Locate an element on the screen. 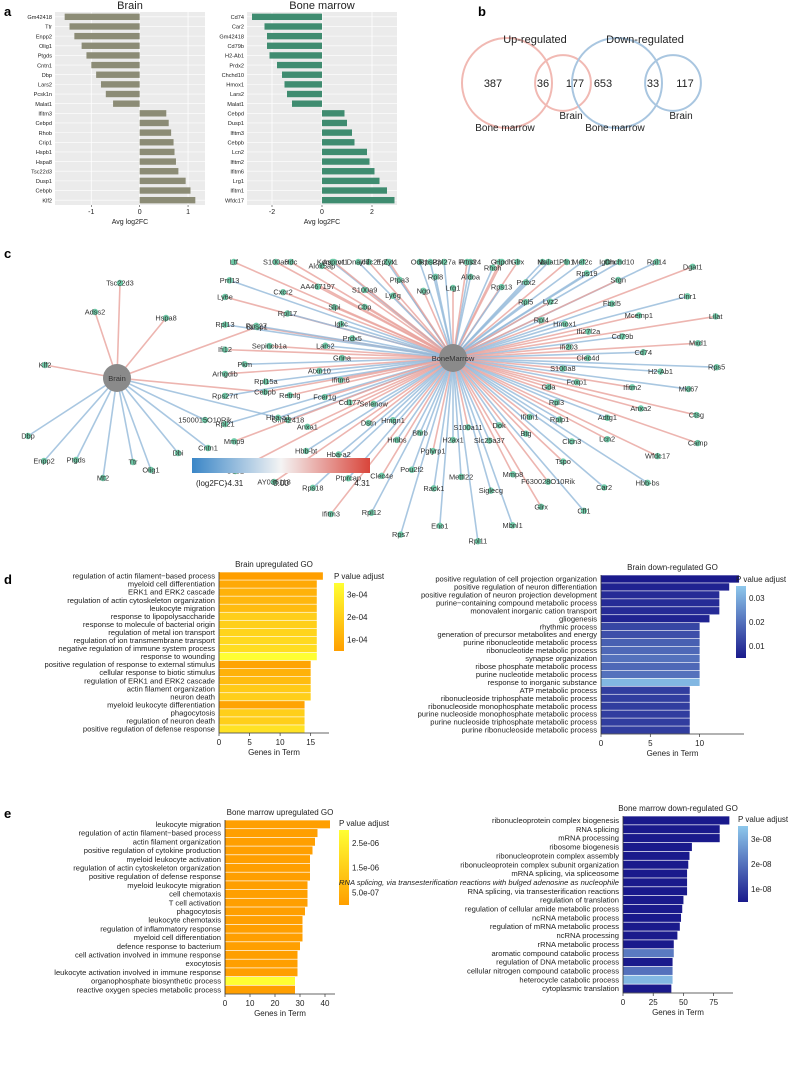 This screenshot has height=1081, width=795. bar-Cntn1 is located at coordinates (115, 65).